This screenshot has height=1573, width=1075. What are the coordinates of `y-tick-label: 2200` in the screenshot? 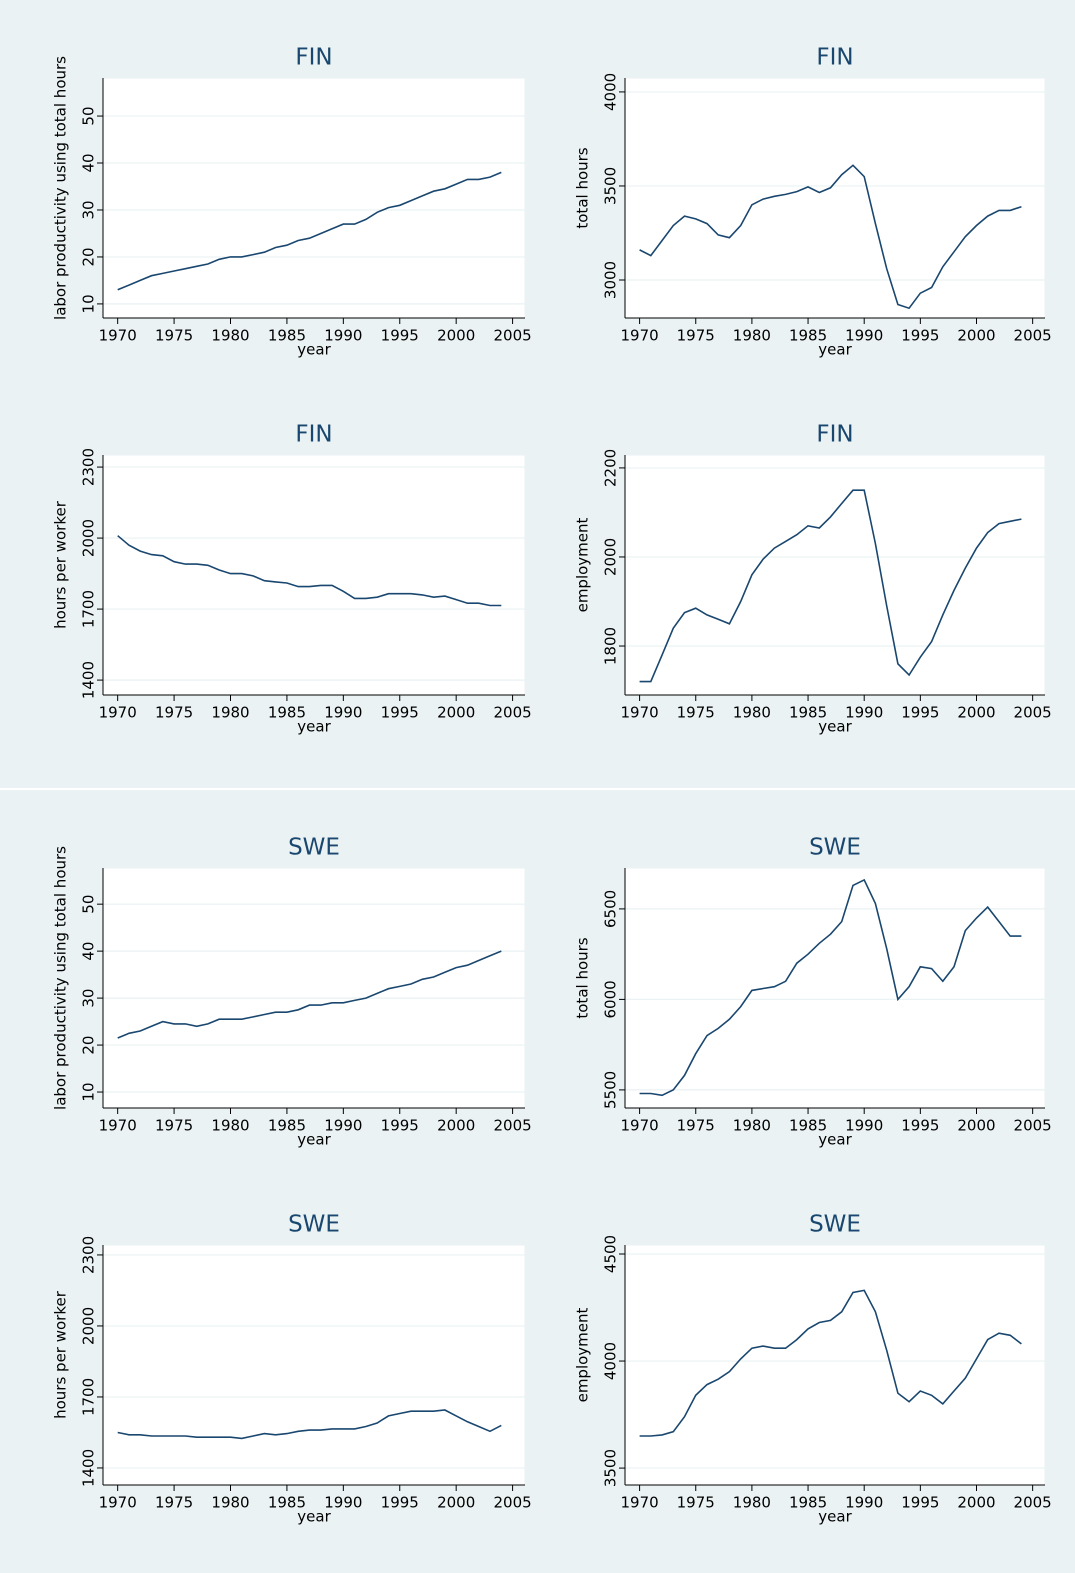 It's located at (611, 468).